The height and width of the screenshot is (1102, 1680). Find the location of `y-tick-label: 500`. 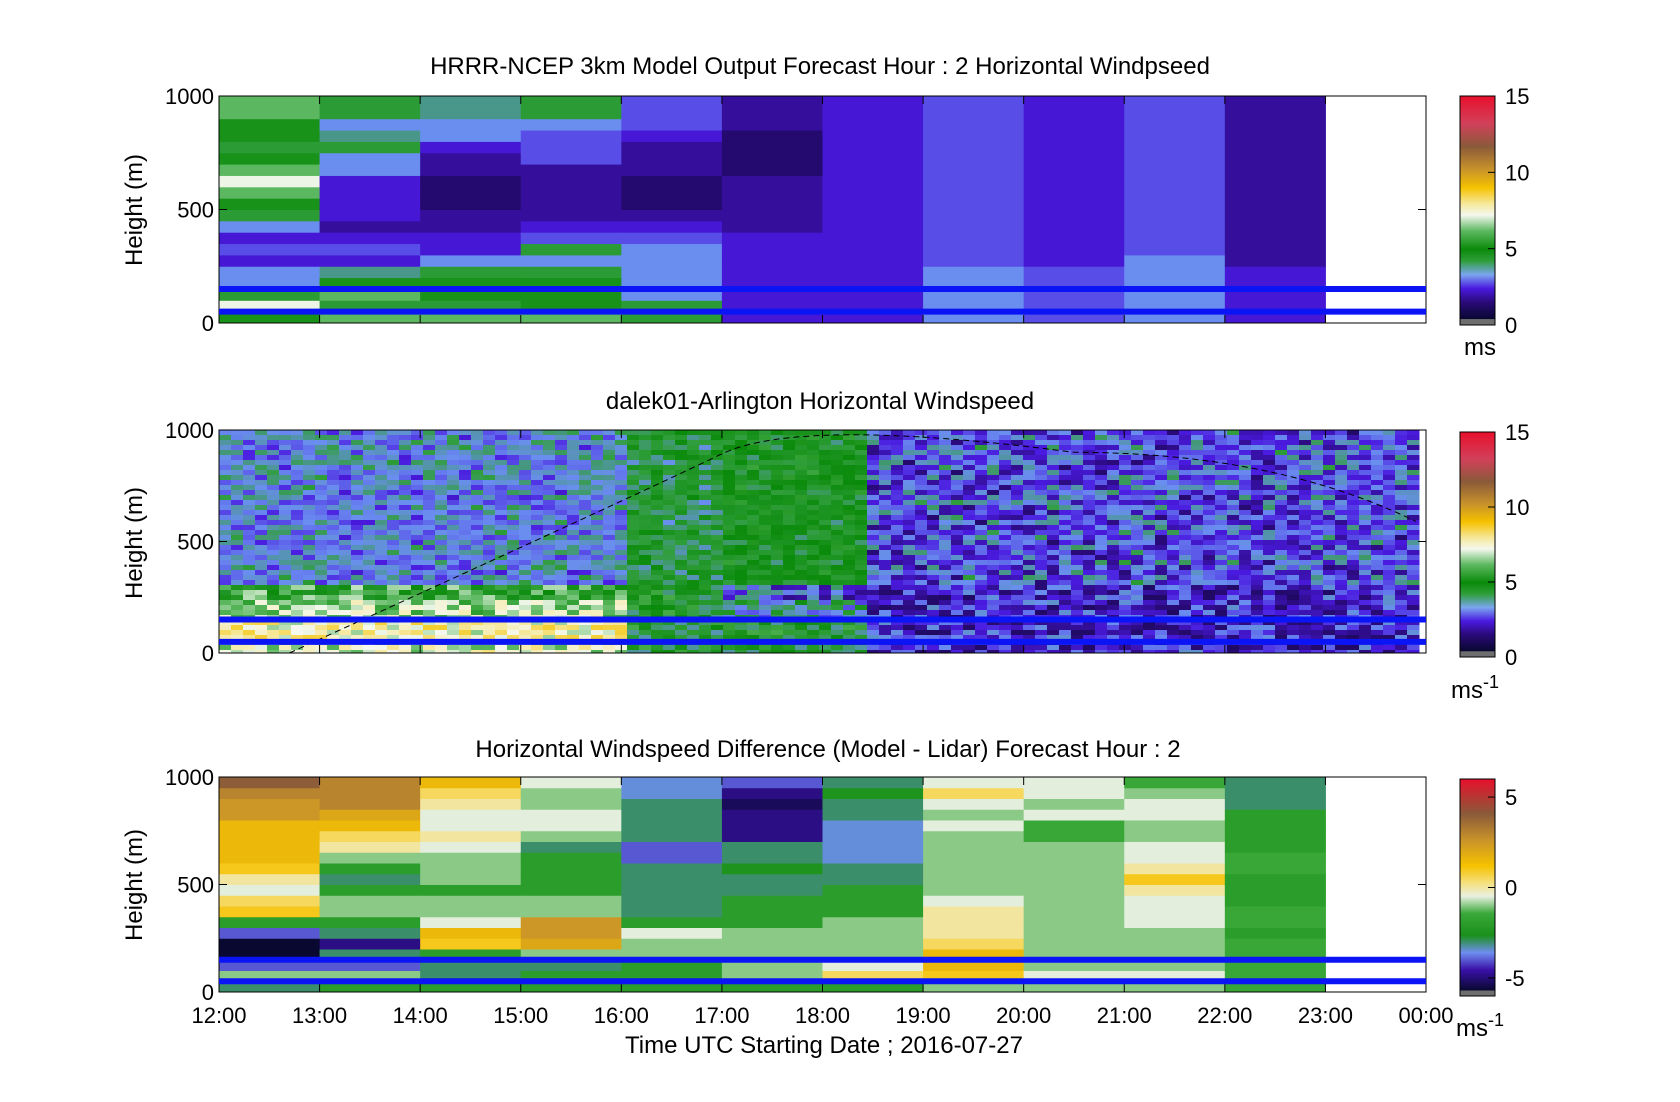

y-tick-label: 500 is located at coordinates (195, 210).